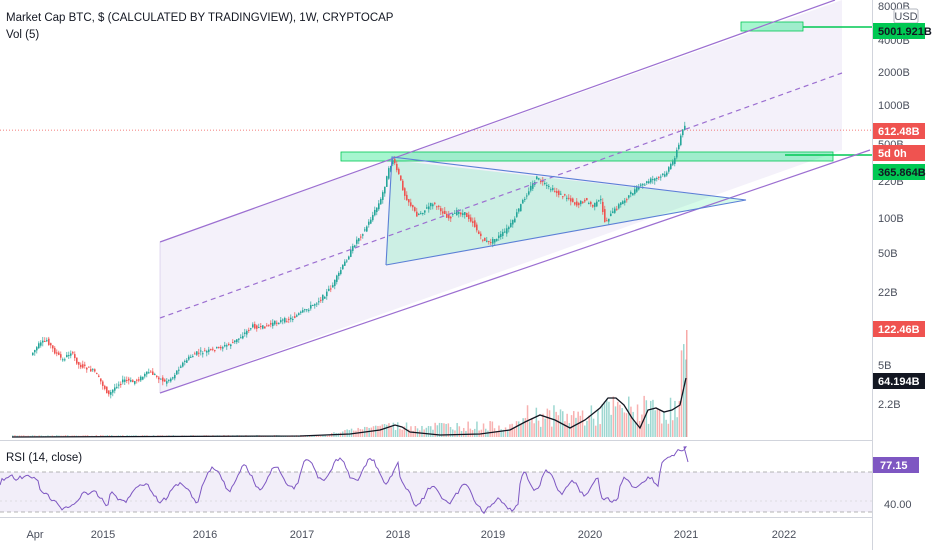  I want to click on support-zone, so click(587, 156).